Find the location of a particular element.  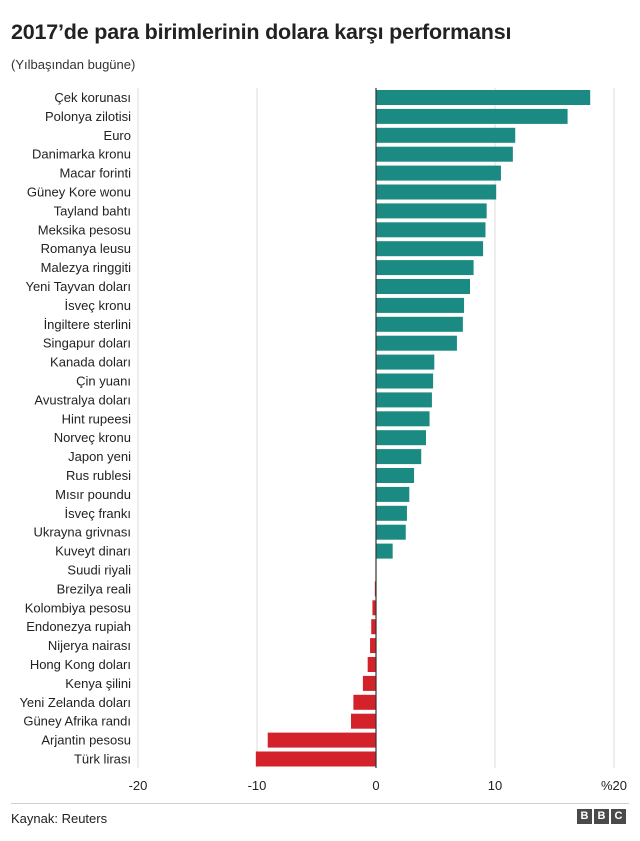

x-axis-ticks: -20 -10 0 10 %20 is located at coordinates (378, 785).